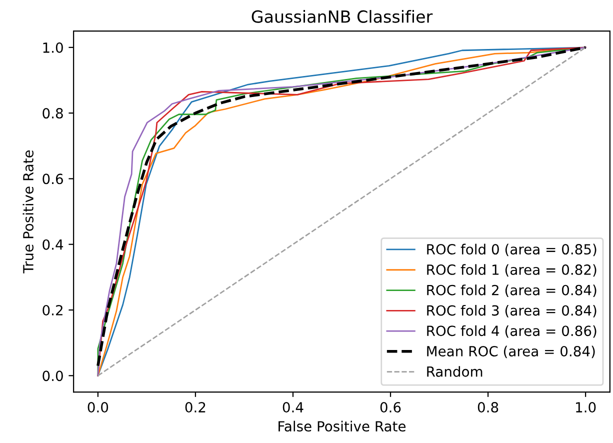 The height and width of the screenshot is (443, 613). What do you see at coordinates (28, 212) in the screenshot?
I see `y-axis-title: True Positive Rate` at bounding box center [28, 212].